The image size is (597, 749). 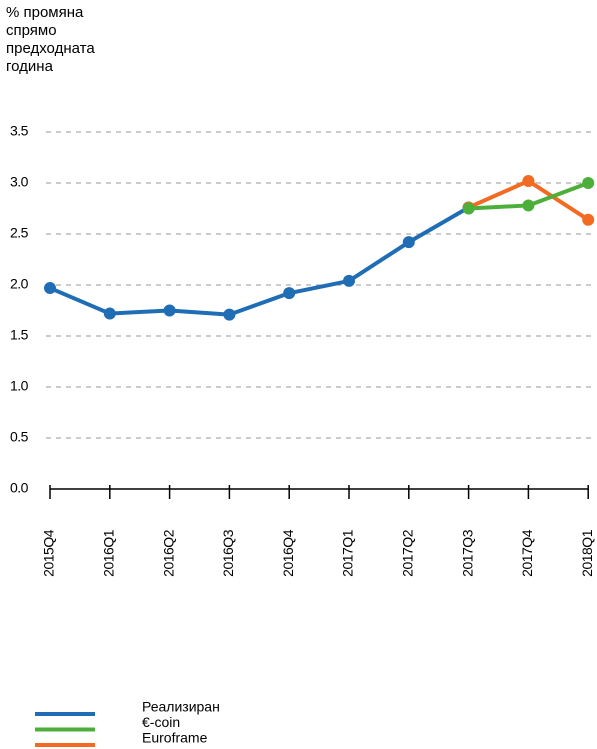 What do you see at coordinates (161, 722) in the screenshot?
I see `legend-label: €-coin` at bounding box center [161, 722].